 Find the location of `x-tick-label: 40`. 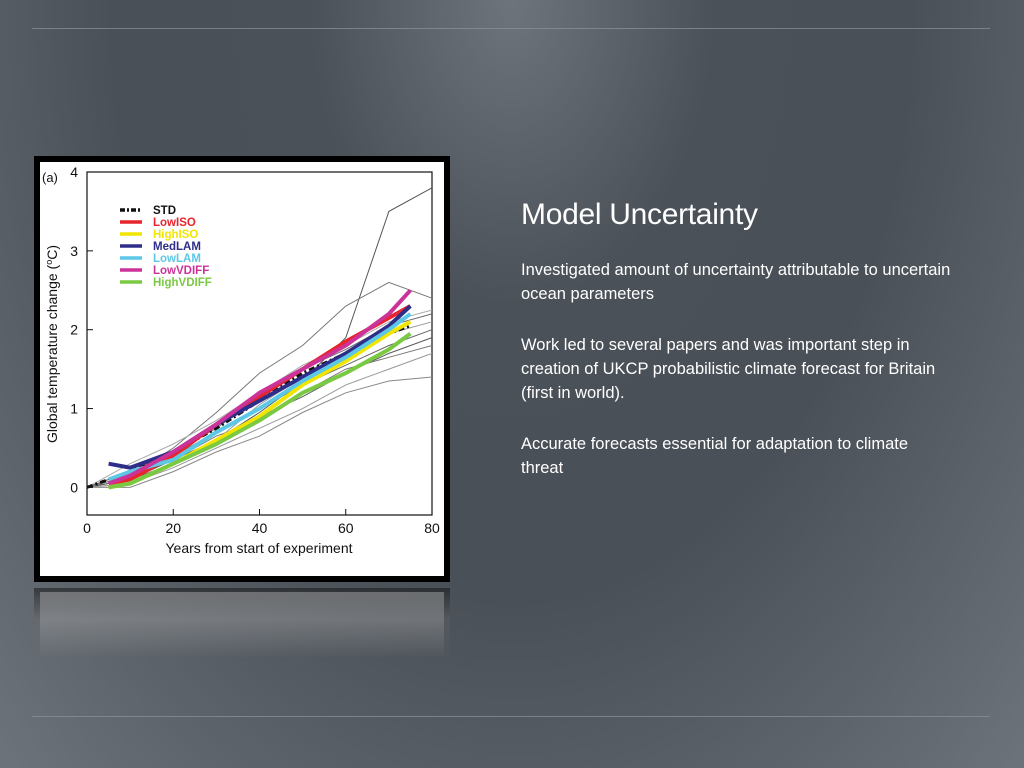

x-tick-label: 40 is located at coordinates (260, 528).